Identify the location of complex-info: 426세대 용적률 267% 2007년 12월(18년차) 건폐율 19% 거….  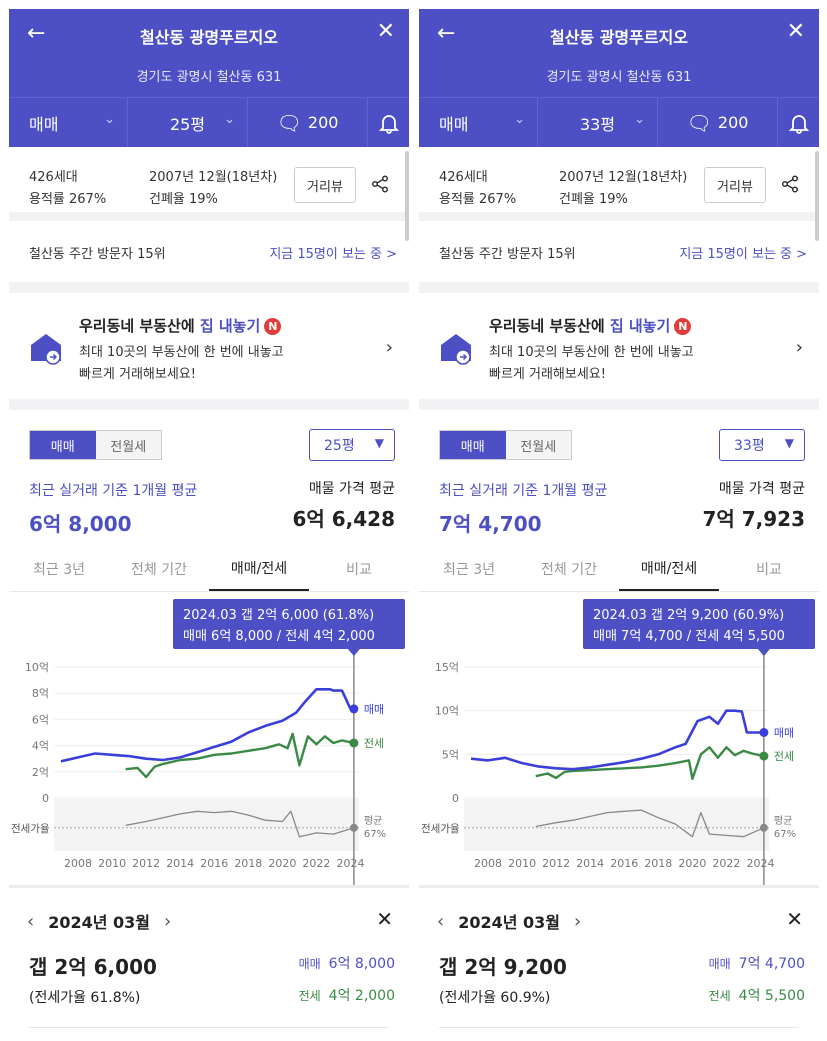
(209, 194).